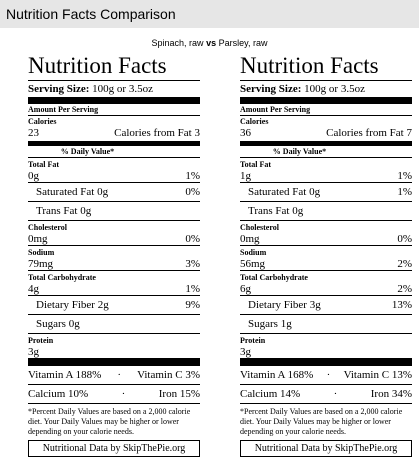 This screenshot has width=419, height=468. What do you see at coordinates (259, 394) in the screenshot?
I see `vitamin-name: Calcium` at bounding box center [259, 394].